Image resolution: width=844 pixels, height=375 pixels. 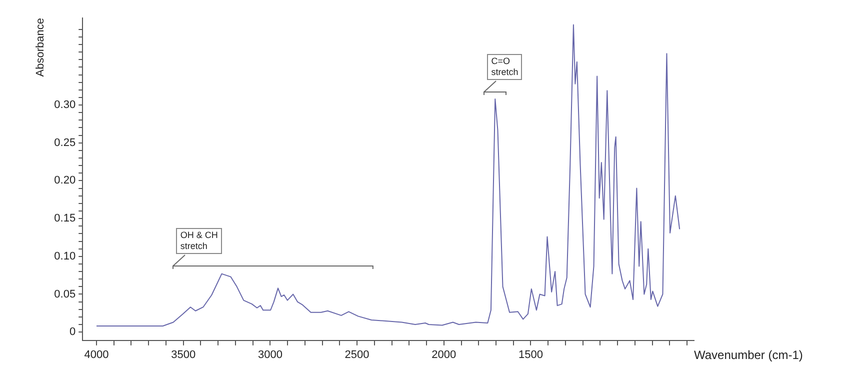 What do you see at coordinates (357, 355) in the screenshot?
I see `x-tick-label: 2500` at bounding box center [357, 355].